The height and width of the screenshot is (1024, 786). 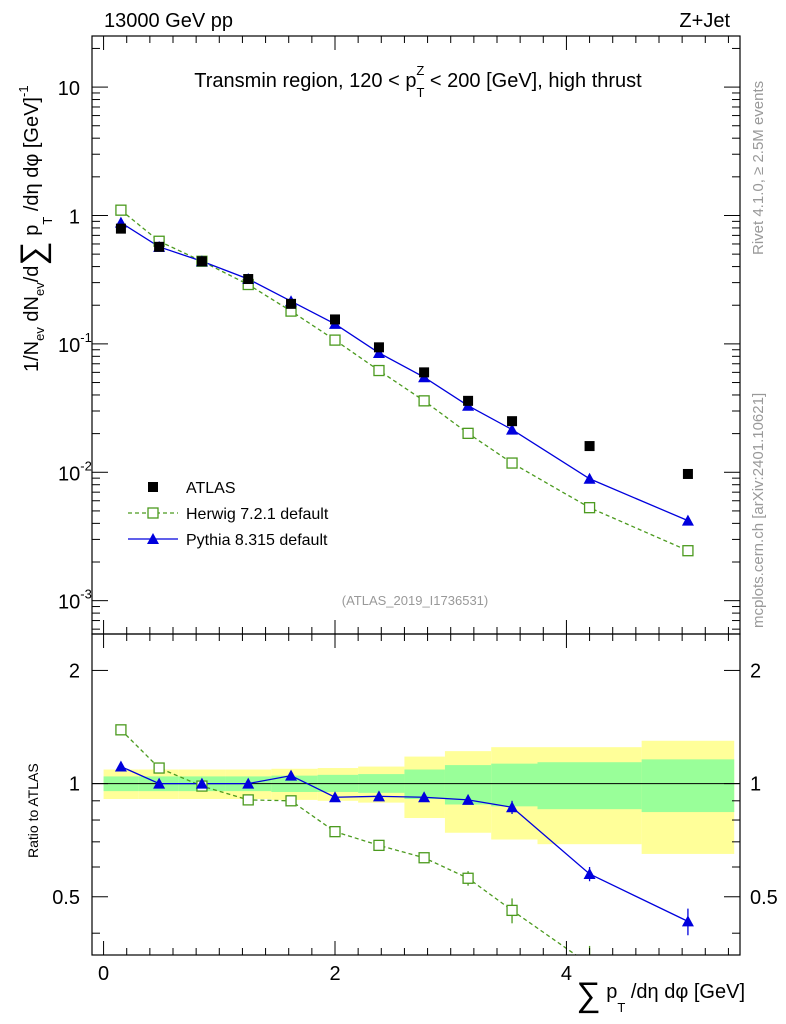 I want to click on rivet-label: Rivet 4.1.0, ≥ 2.5M events, so click(x=758, y=168).